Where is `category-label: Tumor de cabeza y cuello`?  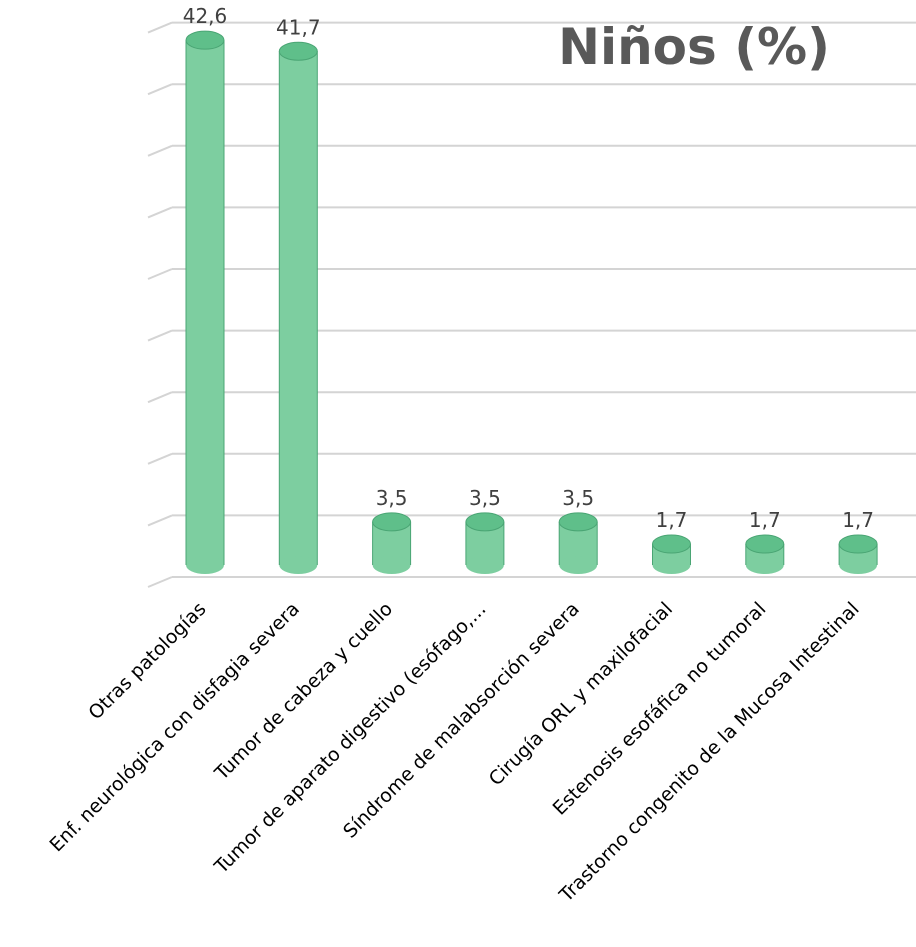 category-label: Tumor de cabeza y cuello is located at coordinates (303, 691).